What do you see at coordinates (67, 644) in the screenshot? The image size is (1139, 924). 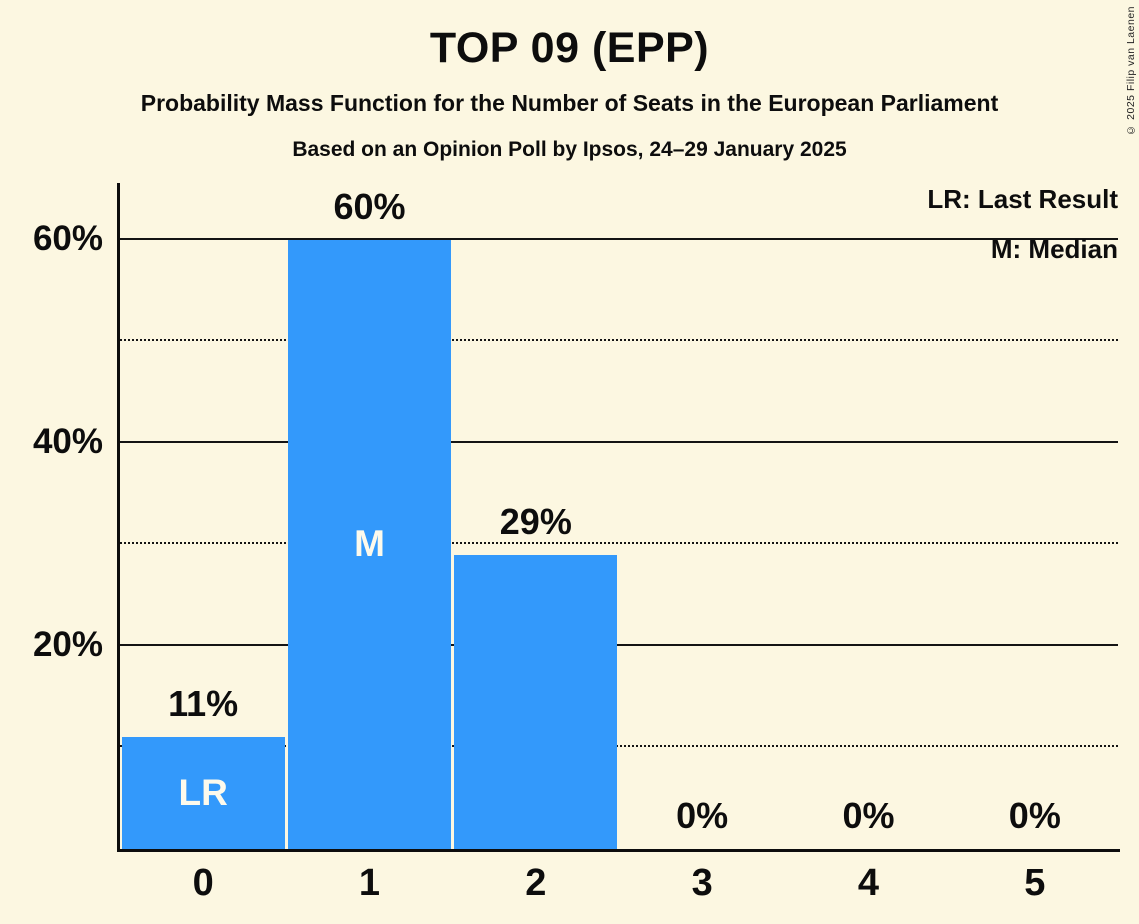 I see `y-tick-label-20: 20%` at bounding box center [67, 644].